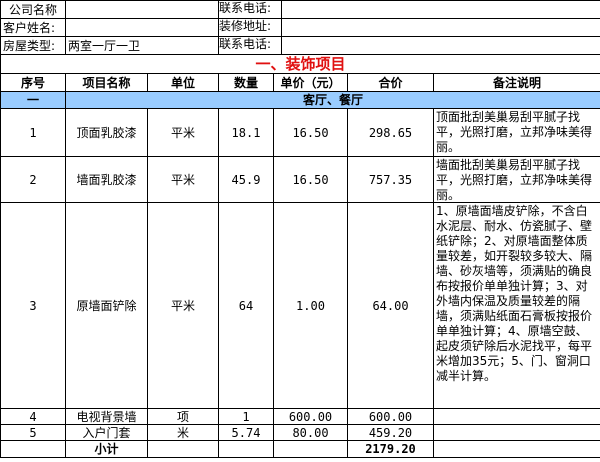  I want to click on phone-label-2: 联系电话:, so click(251, 45).